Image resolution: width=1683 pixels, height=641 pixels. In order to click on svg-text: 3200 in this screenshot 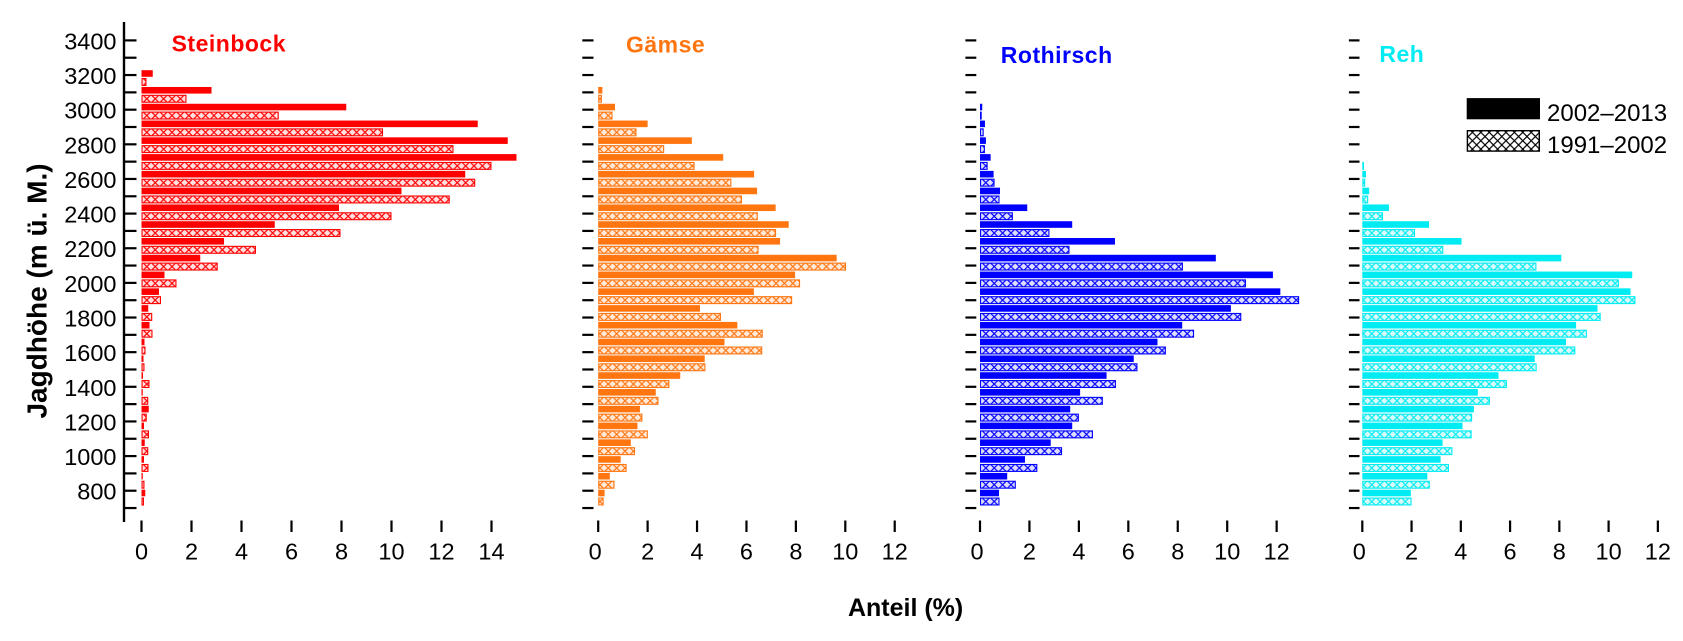, I will do `click(90, 76)`.